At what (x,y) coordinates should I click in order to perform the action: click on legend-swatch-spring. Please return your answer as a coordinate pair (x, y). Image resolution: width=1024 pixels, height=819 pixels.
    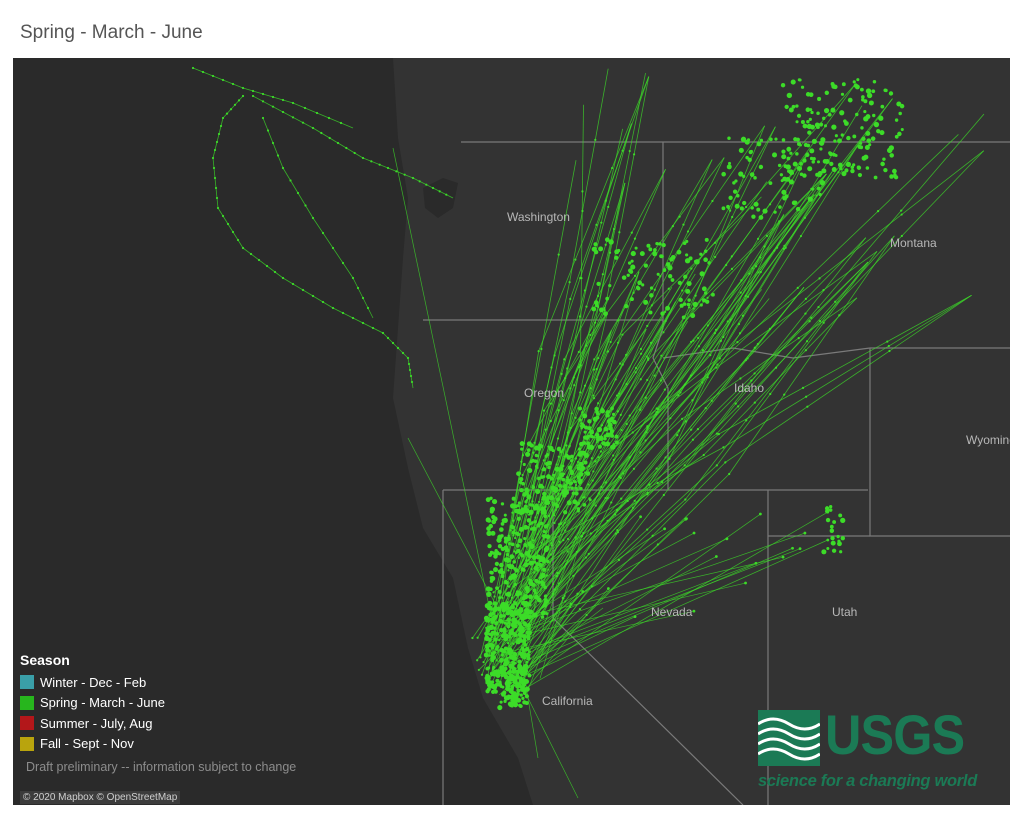
    Looking at the image, I should click on (27, 702).